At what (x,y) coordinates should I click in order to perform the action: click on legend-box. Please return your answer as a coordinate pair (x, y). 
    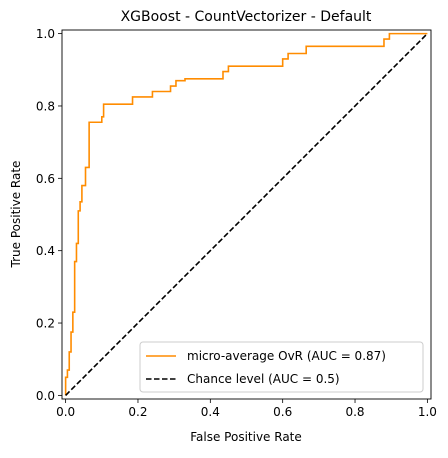
    Looking at the image, I should click on (281, 367).